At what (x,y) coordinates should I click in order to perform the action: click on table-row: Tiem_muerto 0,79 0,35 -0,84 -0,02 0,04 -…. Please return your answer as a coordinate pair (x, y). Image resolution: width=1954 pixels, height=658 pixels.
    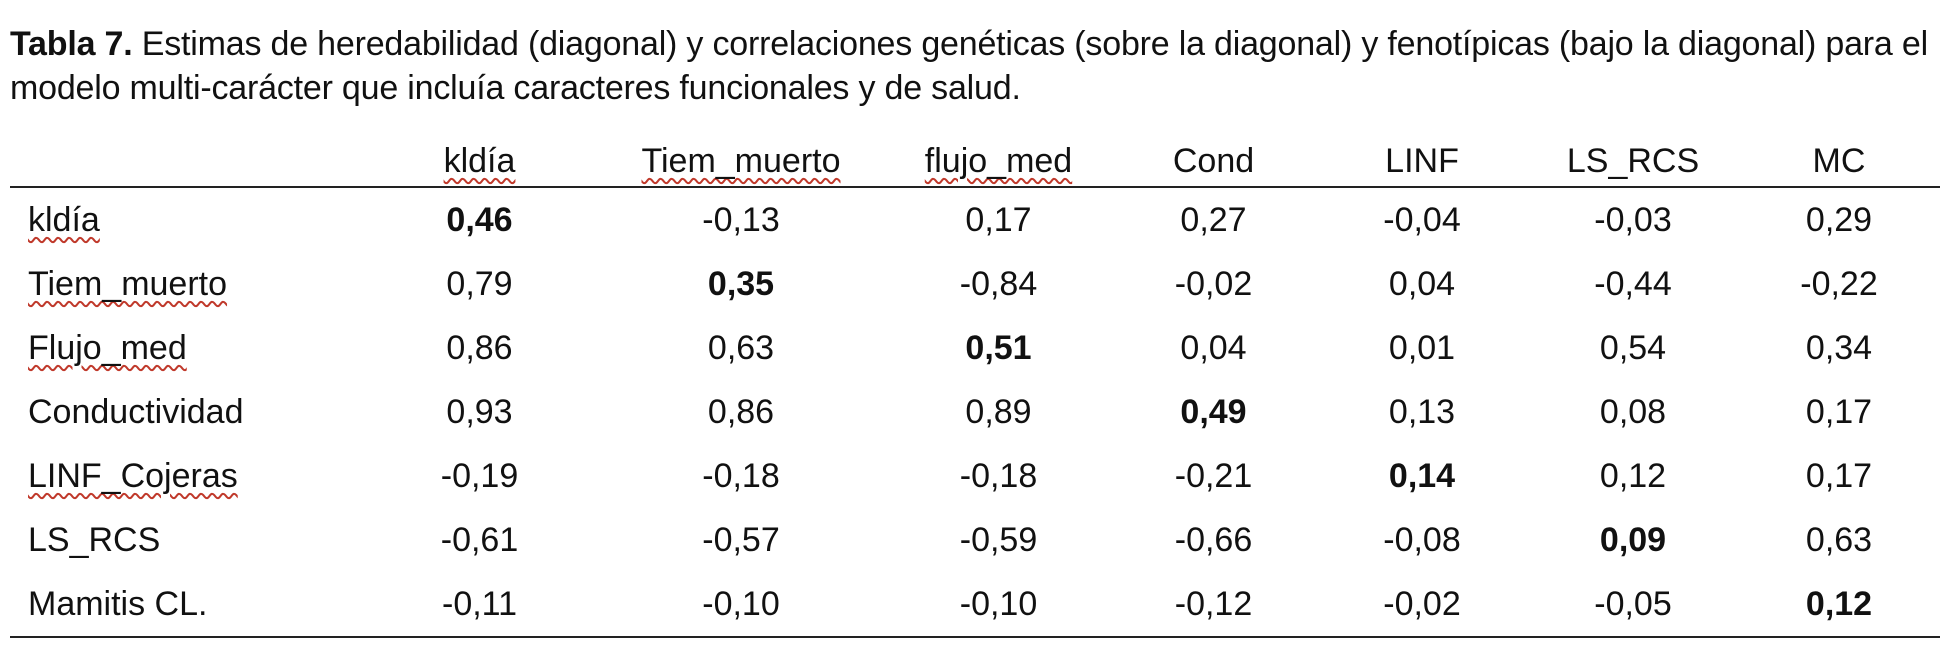
    Looking at the image, I should click on (975, 284).